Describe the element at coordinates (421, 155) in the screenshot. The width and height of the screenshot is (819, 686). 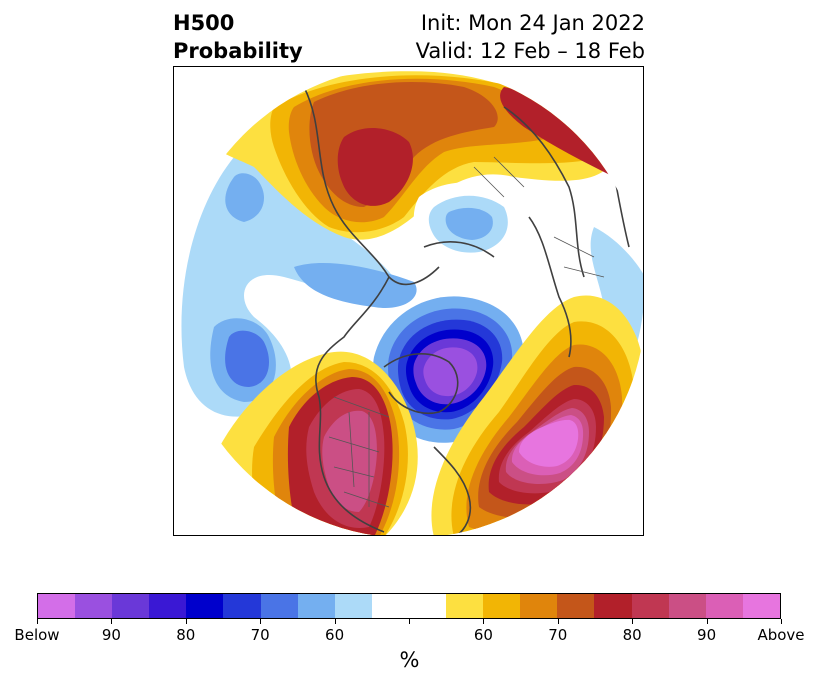
I see `above-normal-siberia` at that location.